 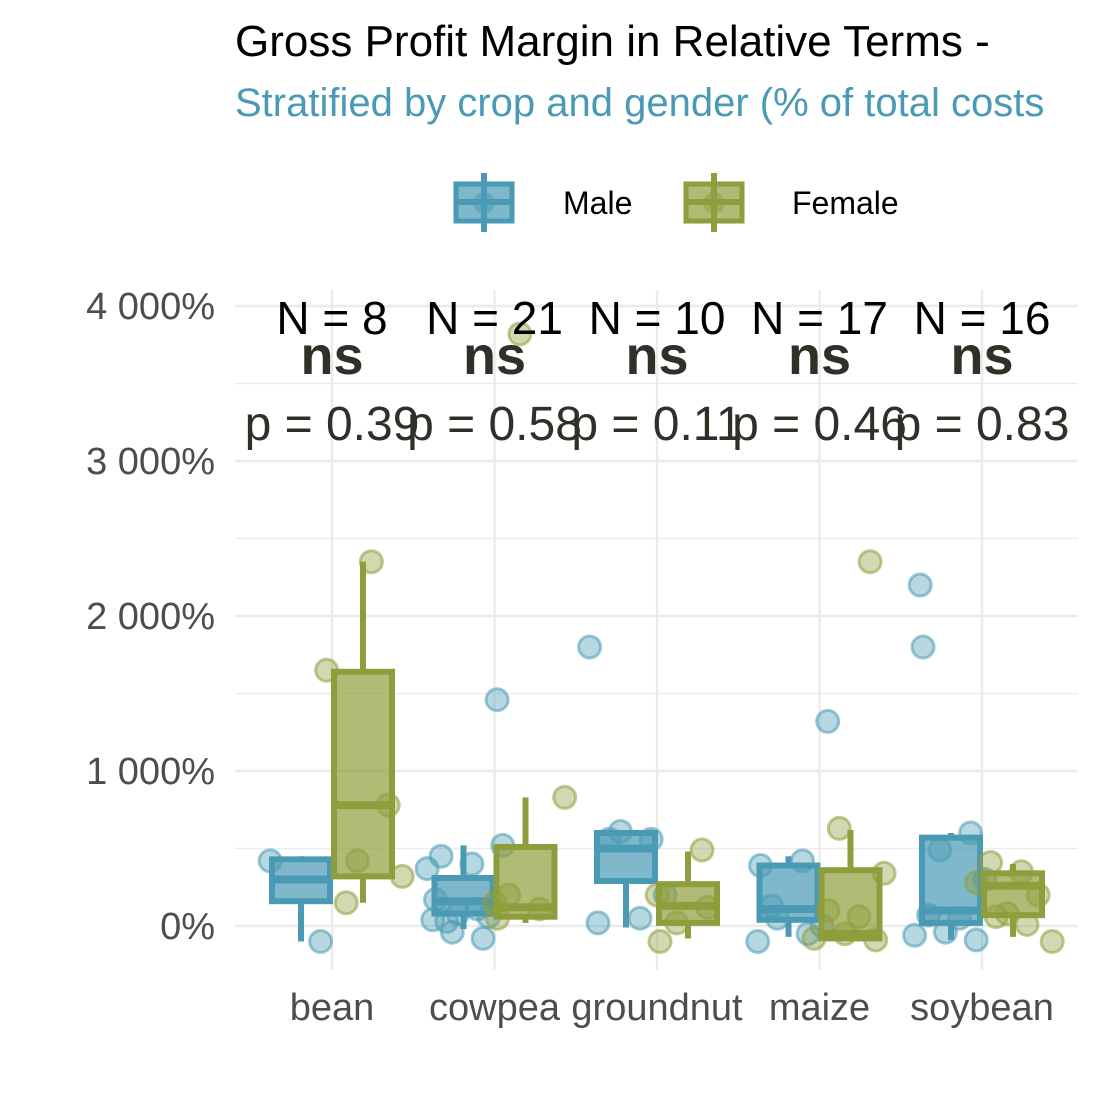 What do you see at coordinates (819, 318) in the screenshot?
I see `n-label: N = 17` at bounding box center [819, 318].